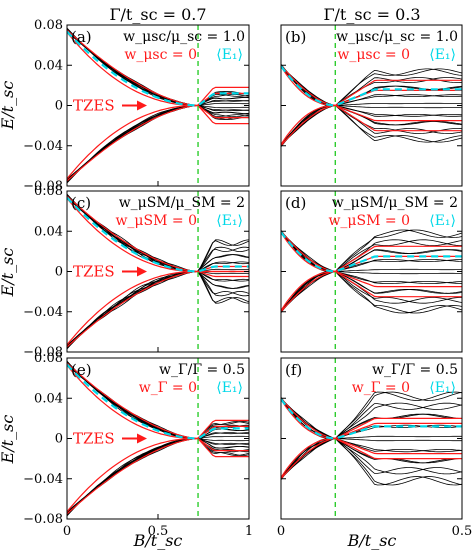 The height and width of the screenshot is (553, 474). What do you see at coordinates (371, 14) in the screenshot?
I see `column-title-right: Γ/t_sc = 0.3` at bounding box center [371, 14].